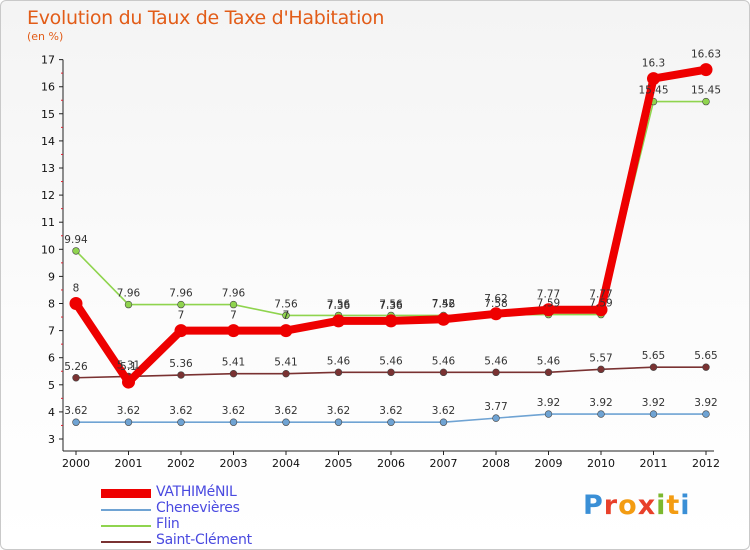 This screenshot has height=550, width=750. Describe the element at coordinates (45, 36) in the screenshot. I see `chart-subtitle: (en %)` at that location.